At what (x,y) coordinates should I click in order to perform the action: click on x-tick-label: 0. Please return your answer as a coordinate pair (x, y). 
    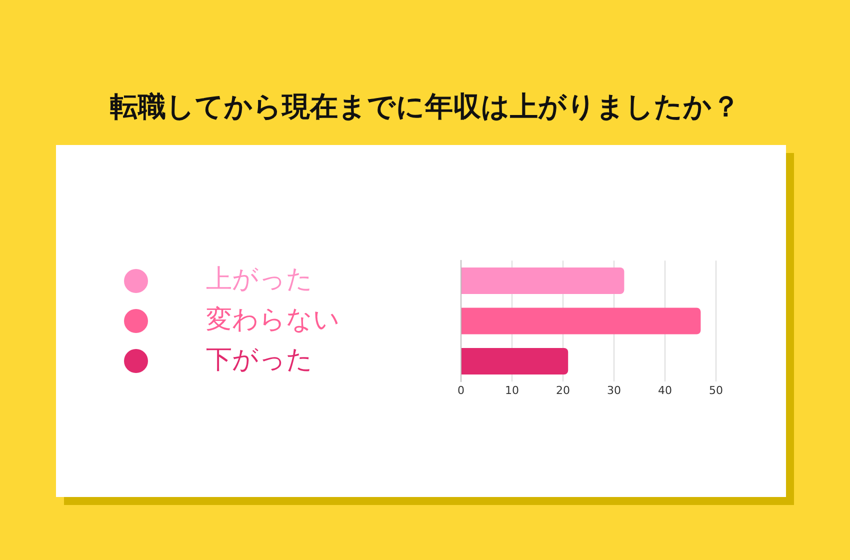
    Looking at the image, I should click on (461, 390).